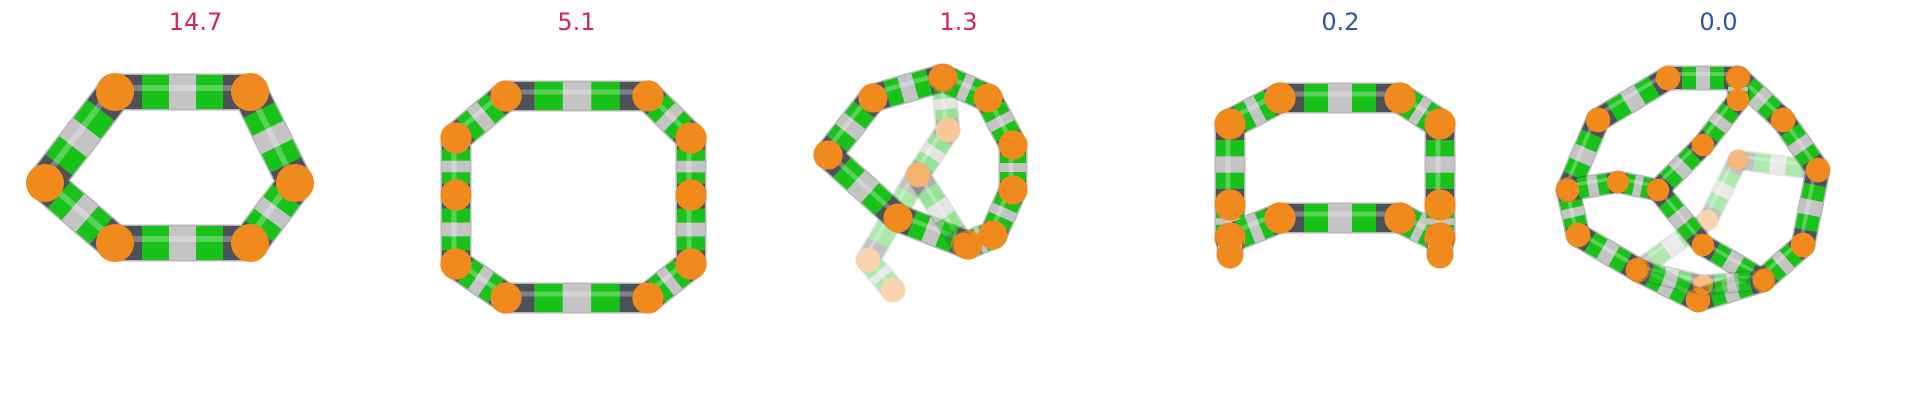 The width and height of the screenshot is (1907, 416). What do you see at coordinates (195, 22) in the screenshot?
I see `energy-value: 14.7` at bounding box center [195, 22].